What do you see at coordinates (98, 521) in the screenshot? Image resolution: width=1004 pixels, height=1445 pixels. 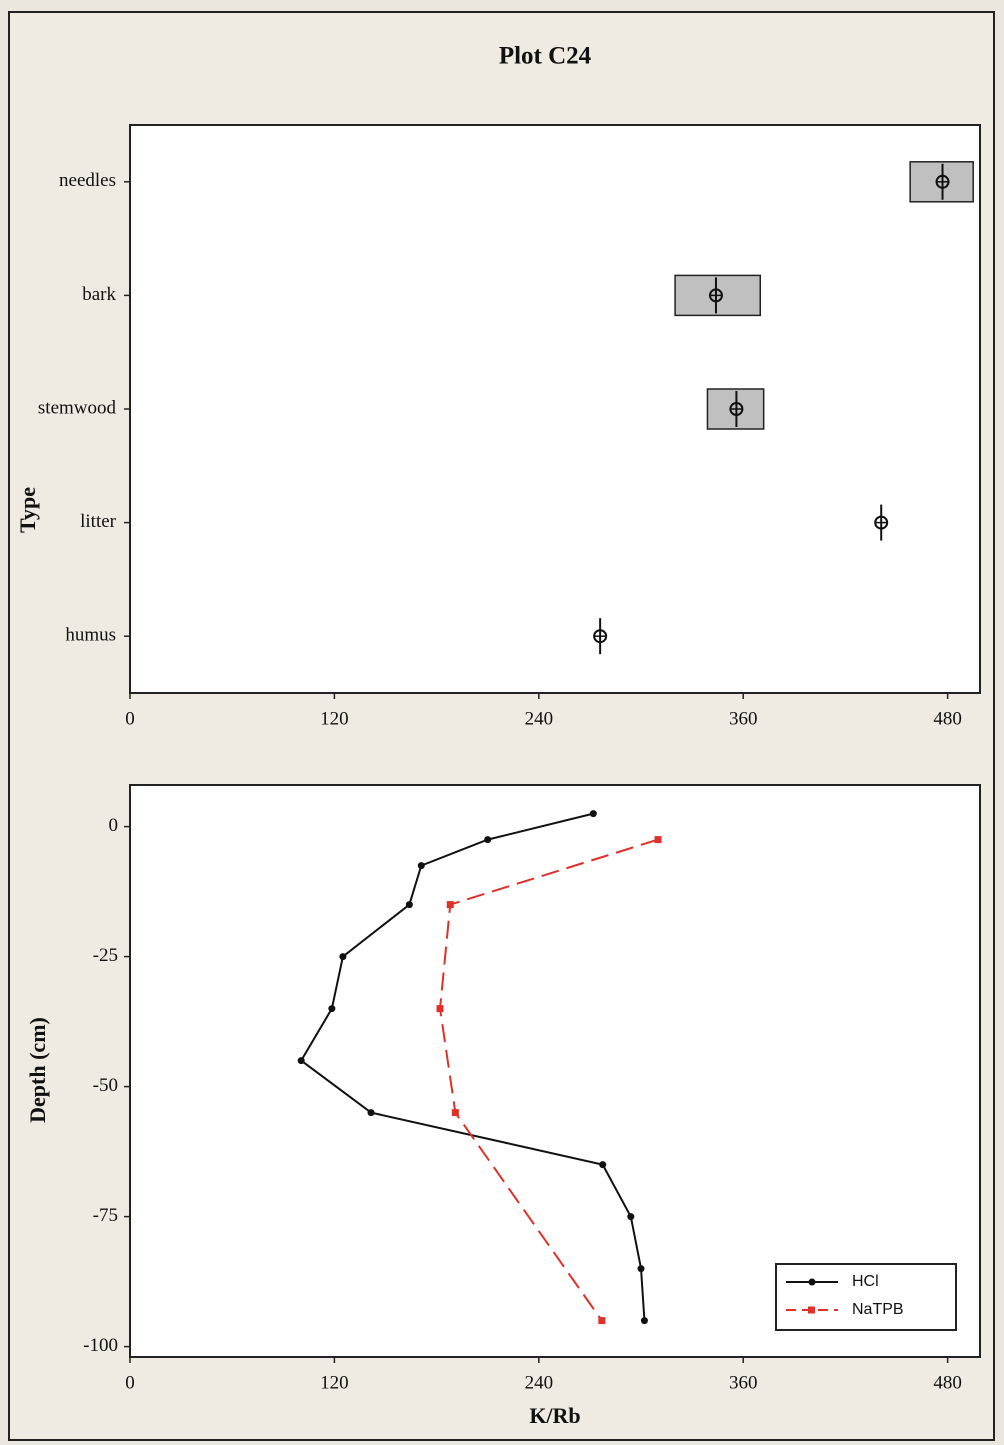 I see `y-tick-label: litter` at bounding box center [98, 521].